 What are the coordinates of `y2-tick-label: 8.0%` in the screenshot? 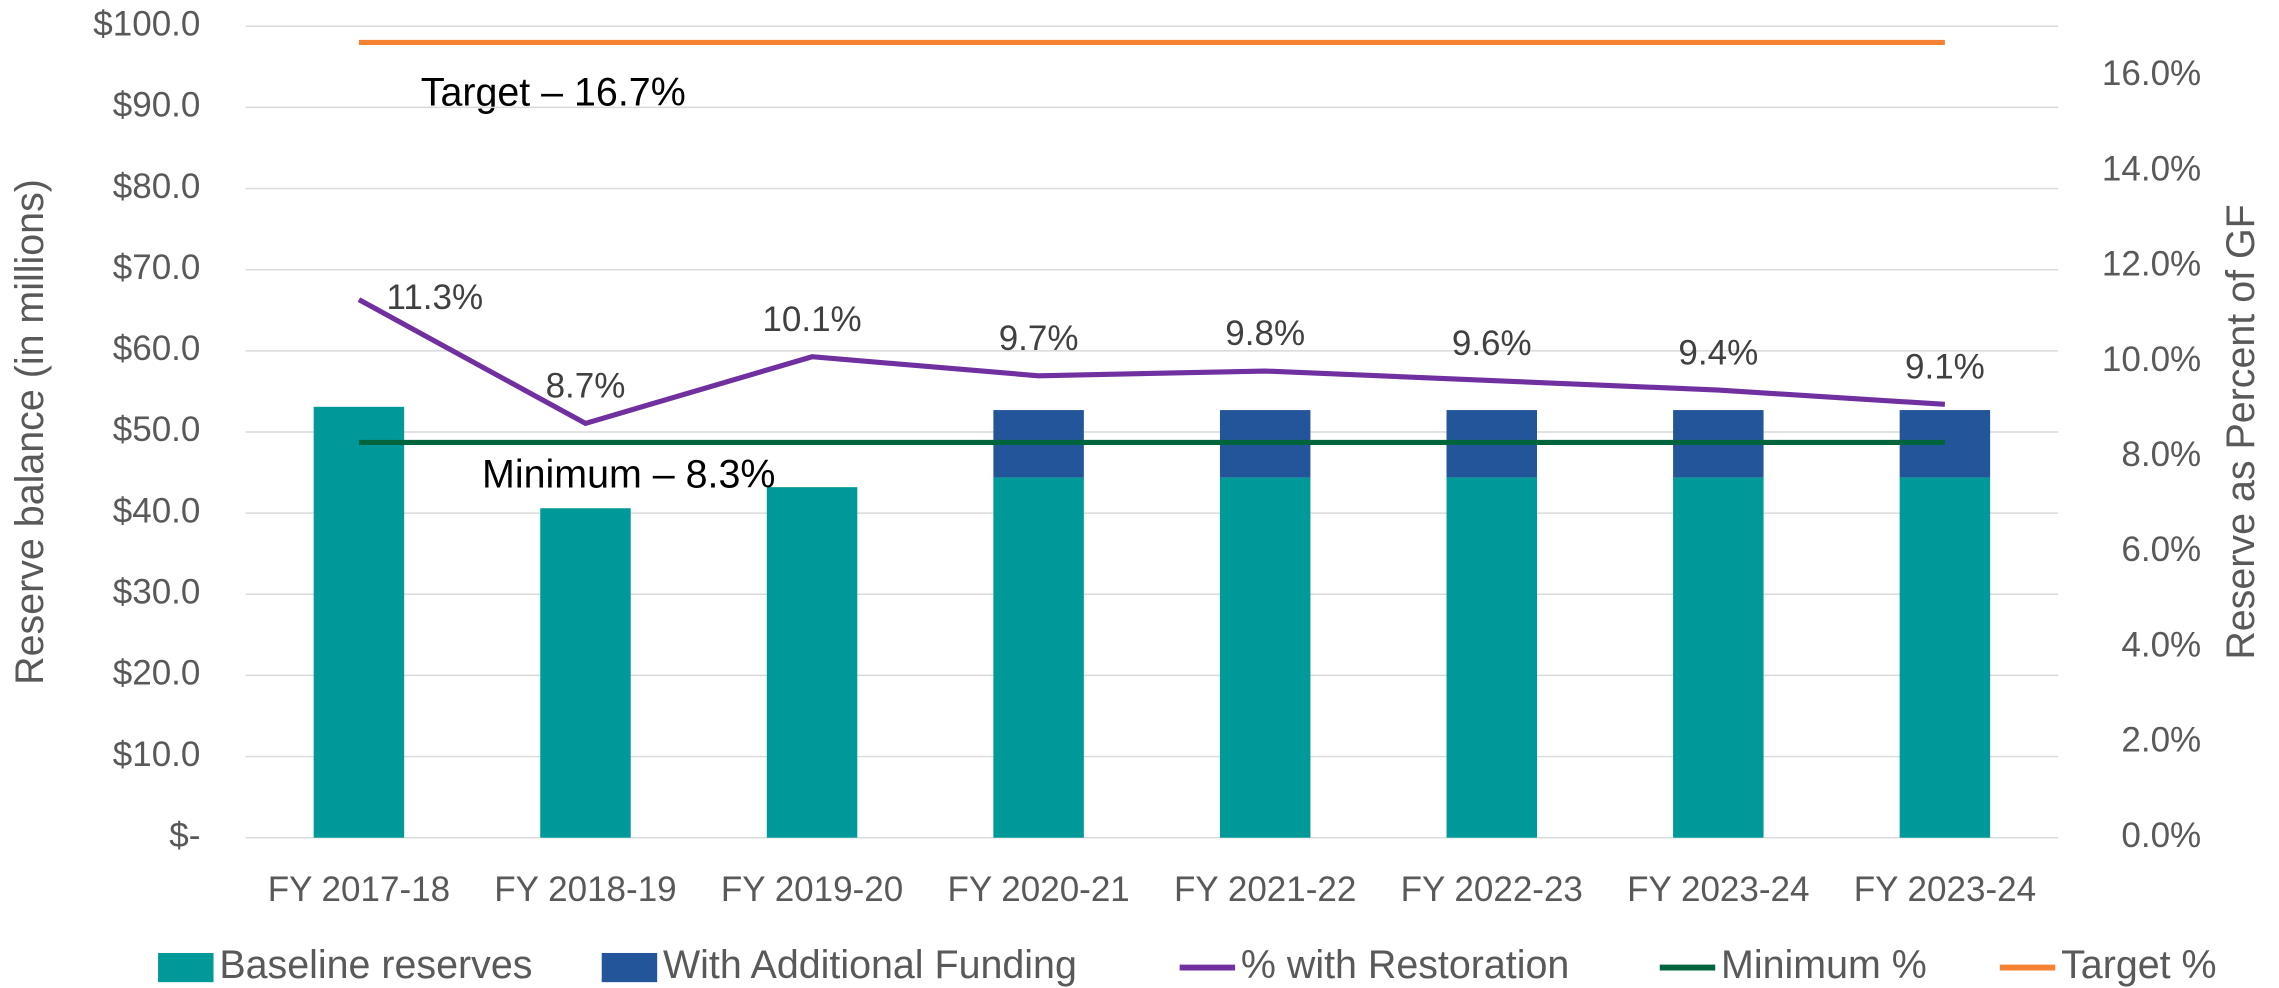 It's located at (2161, 454).